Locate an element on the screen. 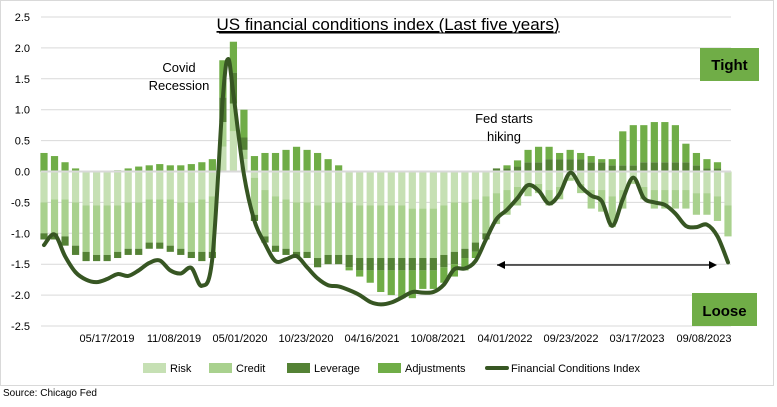  x-tick-label: 10/08/2021 is located at coordinates (437, 339).